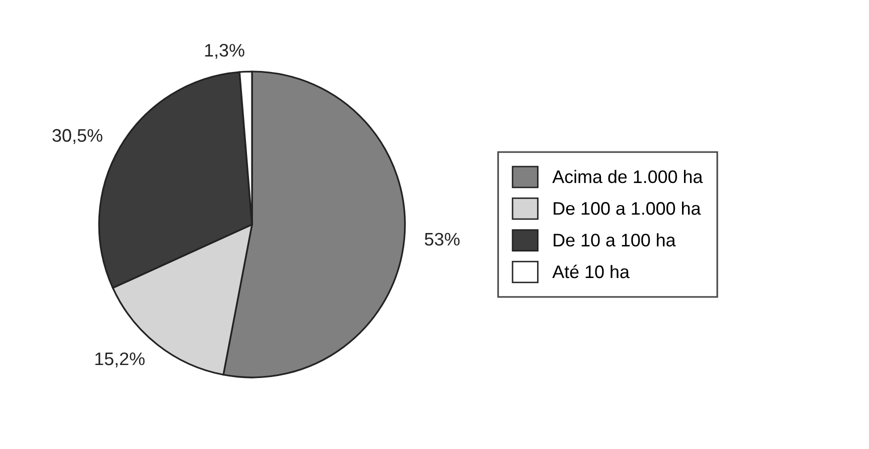 The image size is (869, 449). Describe the element at coordinates (627, 177) in the screenshot. I see `legend-label: Acima de 1.000 ha` at that location.